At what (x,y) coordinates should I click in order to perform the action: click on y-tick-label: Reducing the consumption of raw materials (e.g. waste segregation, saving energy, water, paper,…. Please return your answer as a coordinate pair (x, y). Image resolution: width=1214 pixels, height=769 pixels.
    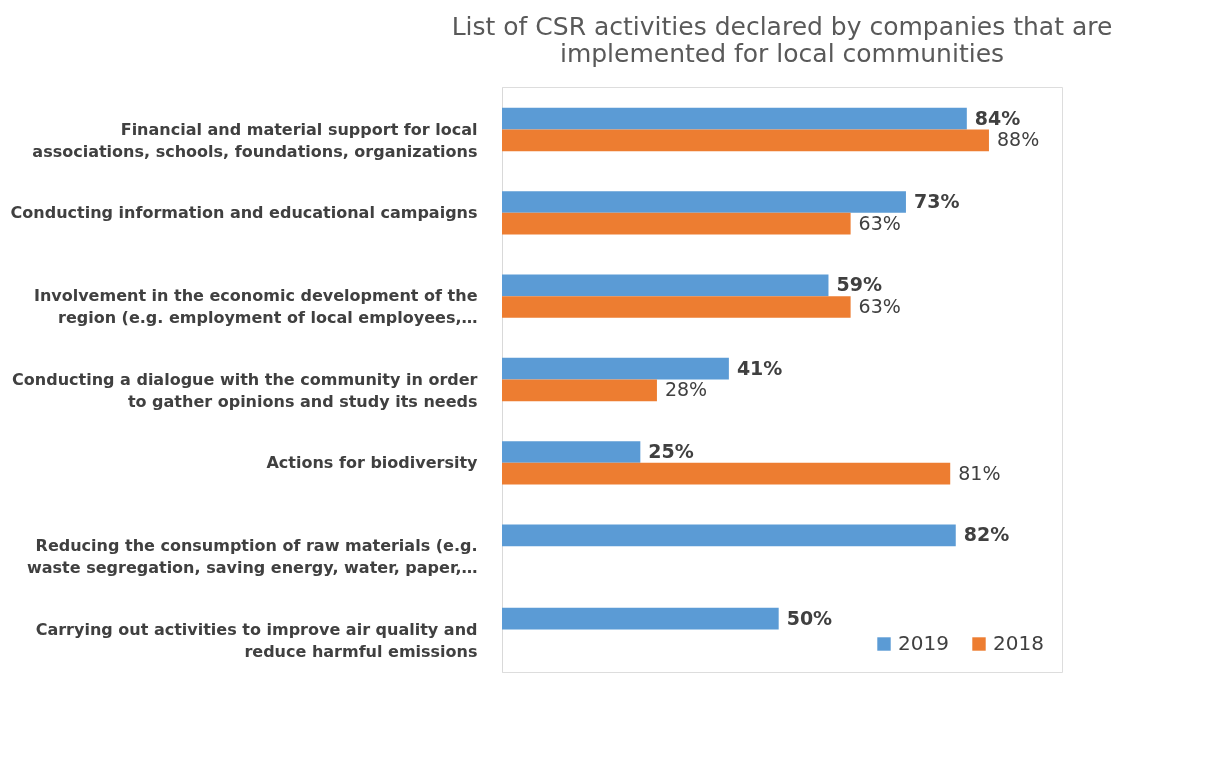
    Looking at the image, I should click on (252, 557).